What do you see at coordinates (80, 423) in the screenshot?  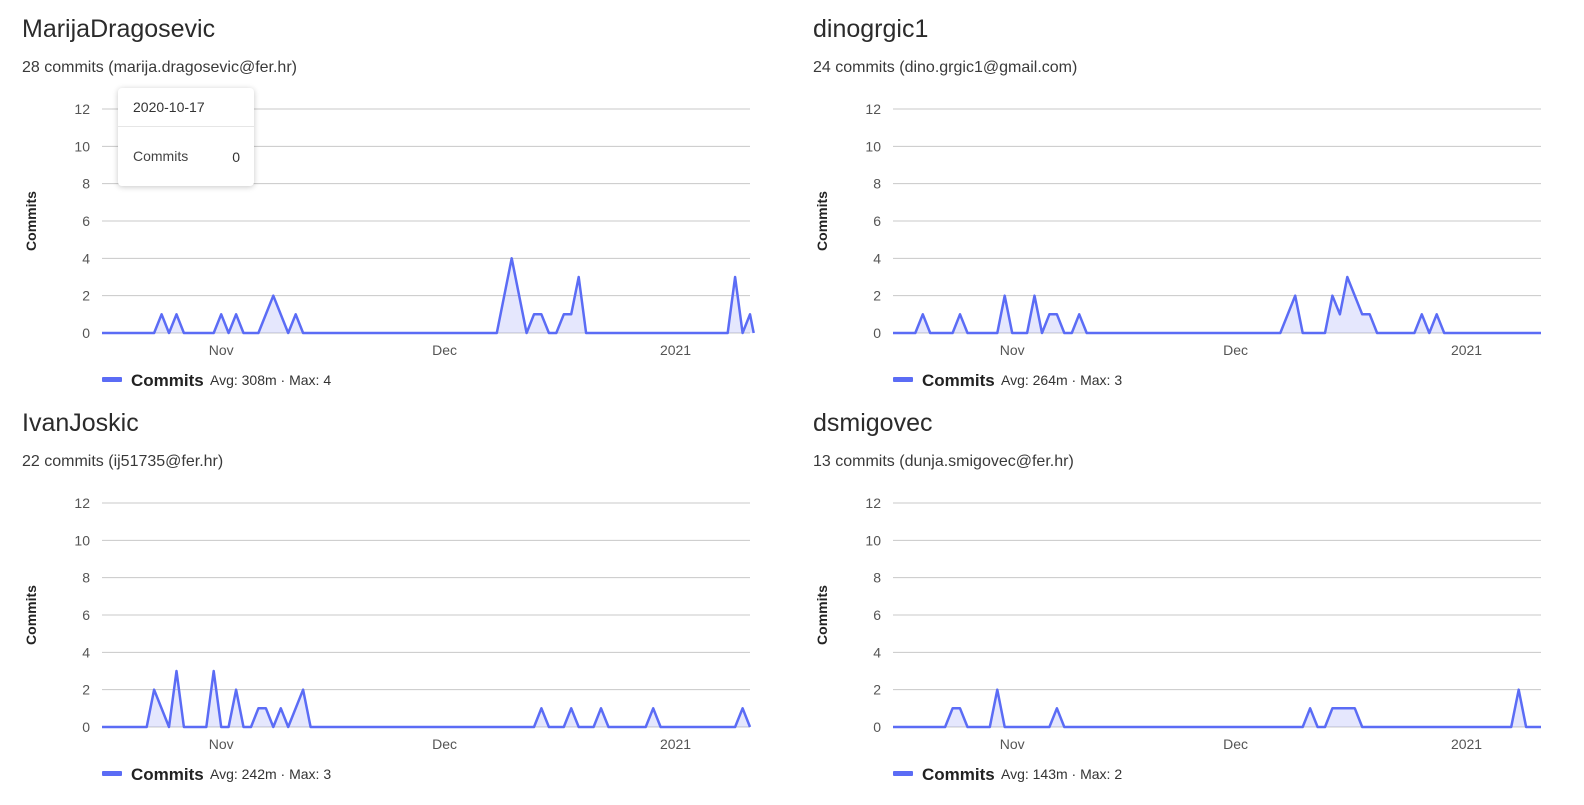 I see `contributor-name: IvanJoskic` at bounding box center [80, 423].